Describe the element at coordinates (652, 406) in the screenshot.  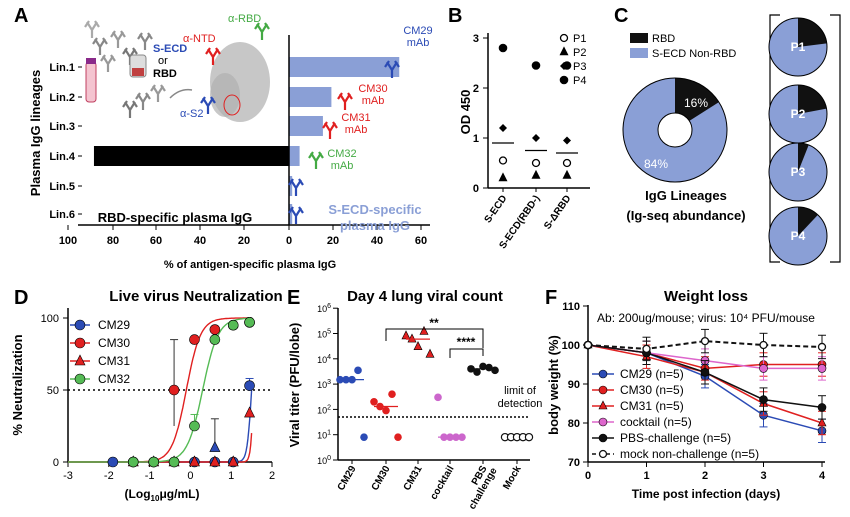
I see `legend-label: CM31 (n=5)` at that location.